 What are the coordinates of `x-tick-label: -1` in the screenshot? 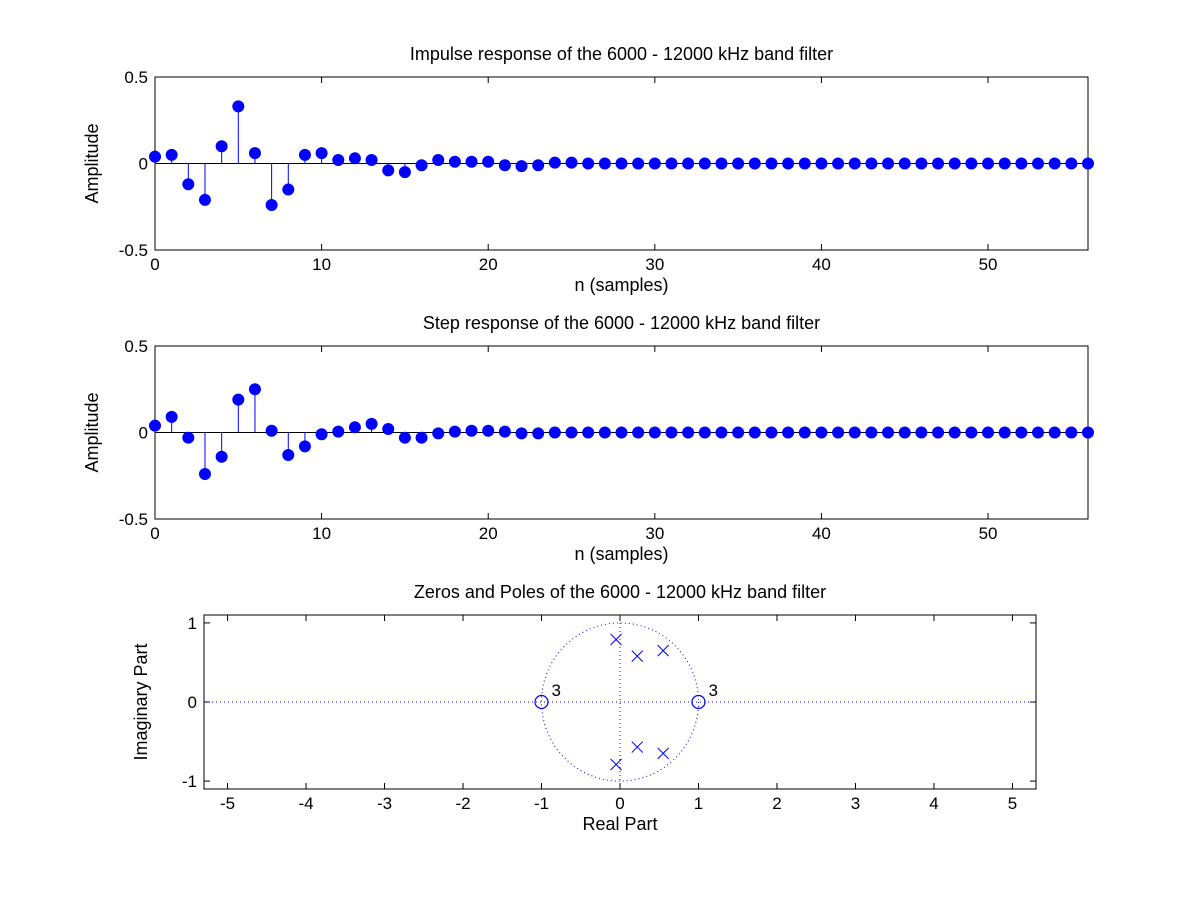 It's located at (541, 803).